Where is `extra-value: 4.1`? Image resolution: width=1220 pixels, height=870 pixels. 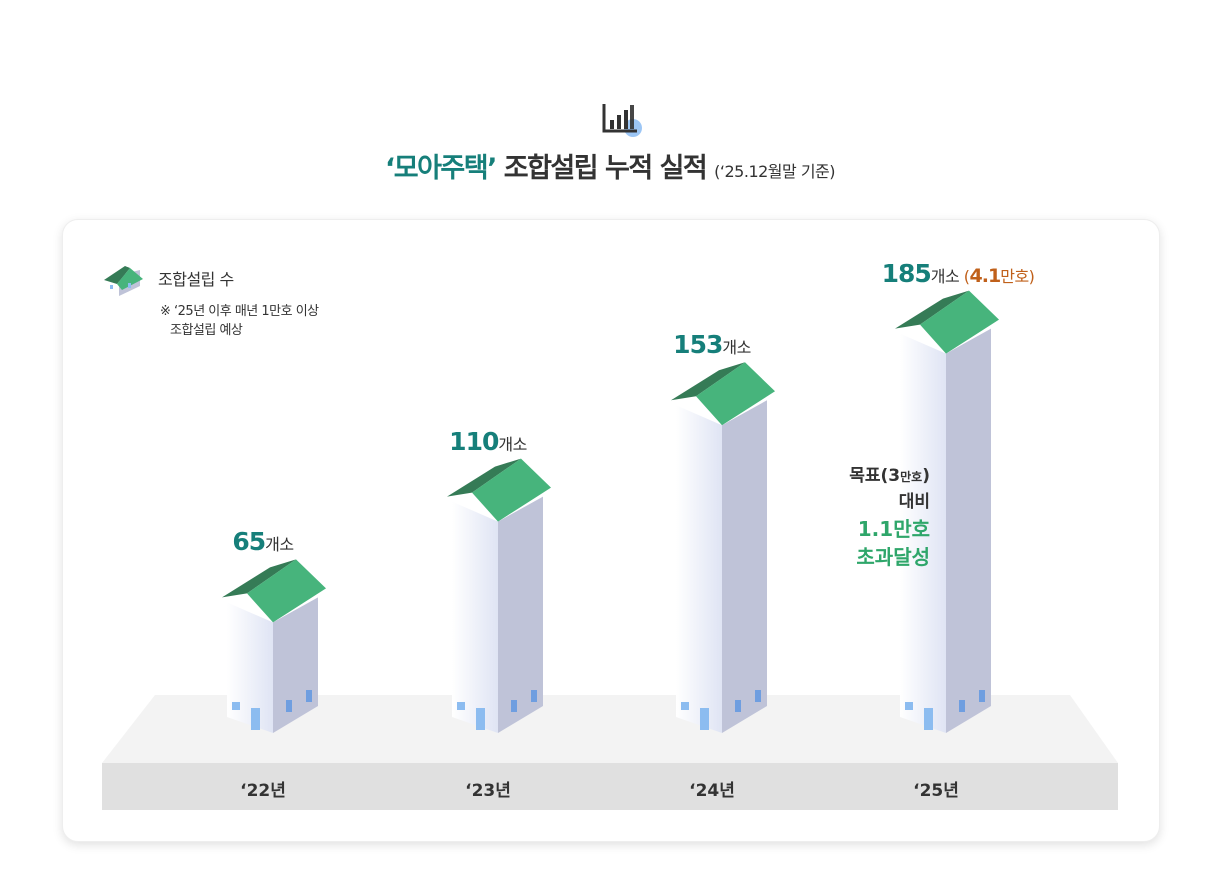
extra-value: 4.1 is located at coordinates (985, 275).